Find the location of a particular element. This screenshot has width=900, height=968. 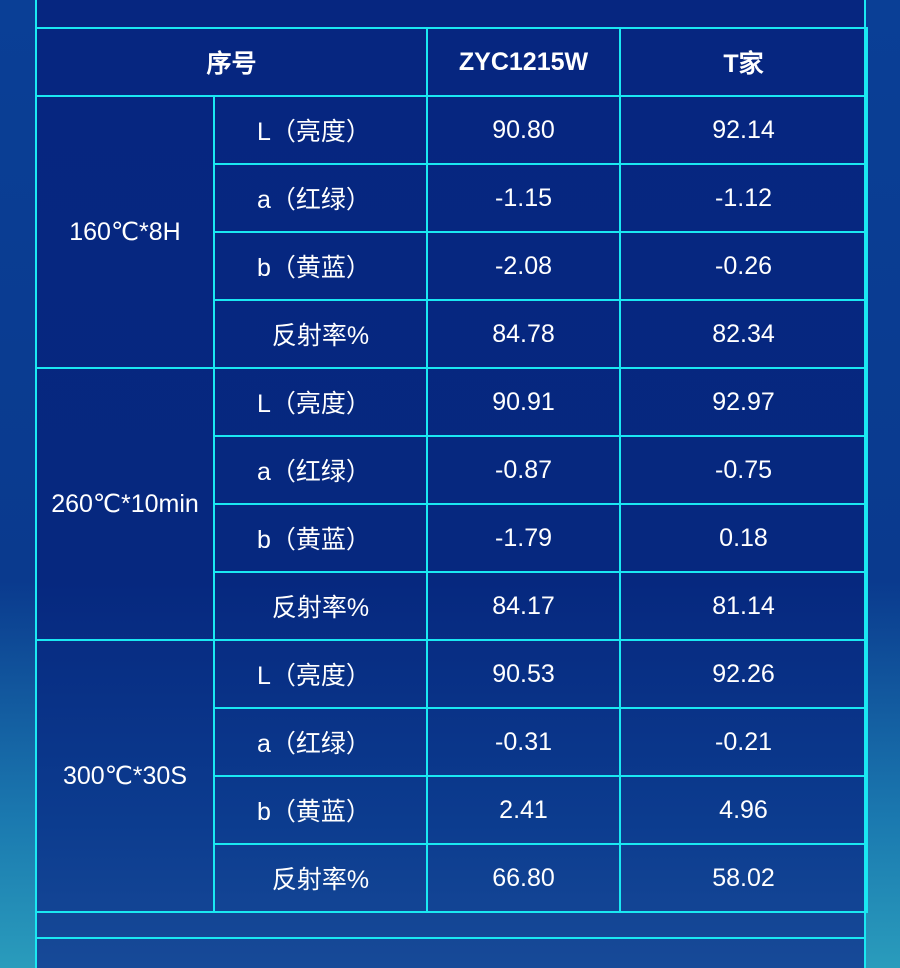

t-value-cell: -0.21 is located at coordinates (744, 742).